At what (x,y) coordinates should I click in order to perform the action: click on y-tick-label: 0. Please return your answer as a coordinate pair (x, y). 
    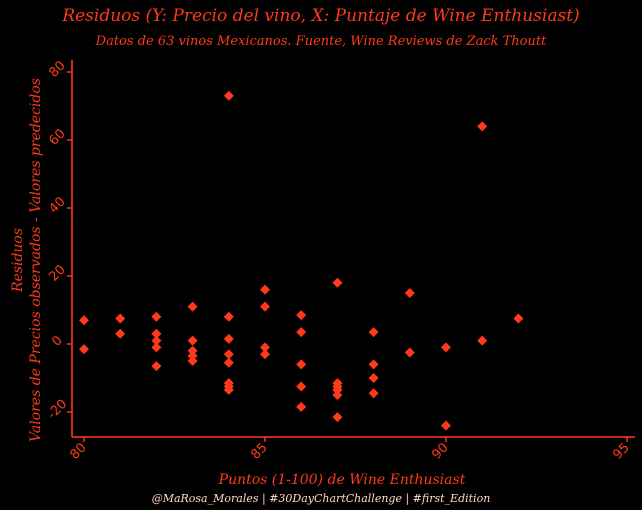
    Looking at the image, I should click on (57, 341).